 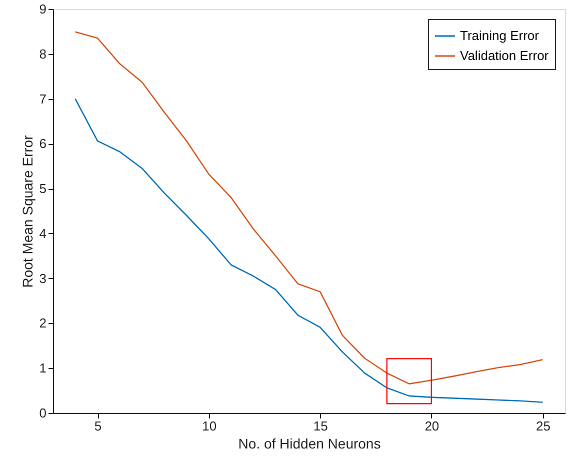 I want to click on x-tick-label: 5, so click(x=98, y=426).